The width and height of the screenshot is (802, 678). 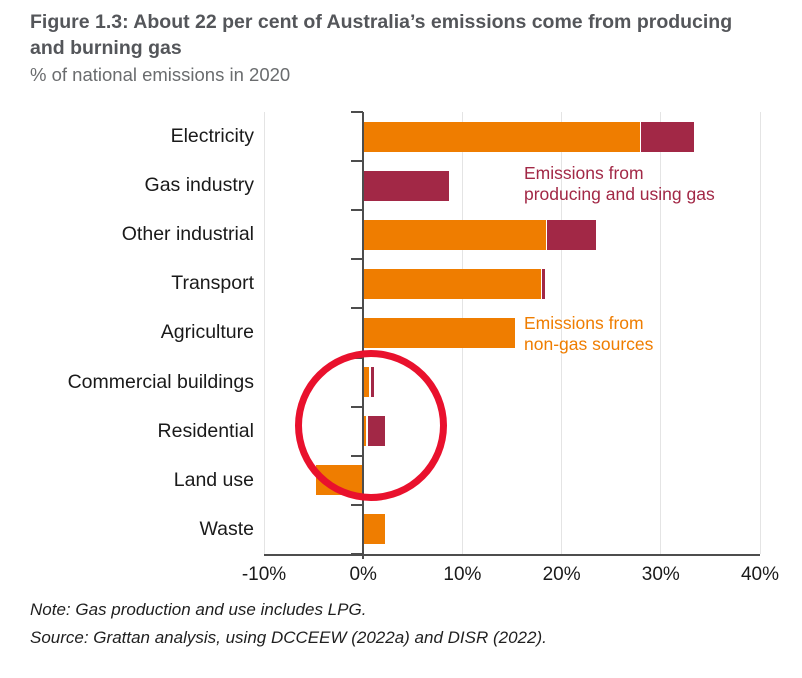 I want to click on gas-legend-label: Emissions from producing and using gas, so click(x=619, y=184).